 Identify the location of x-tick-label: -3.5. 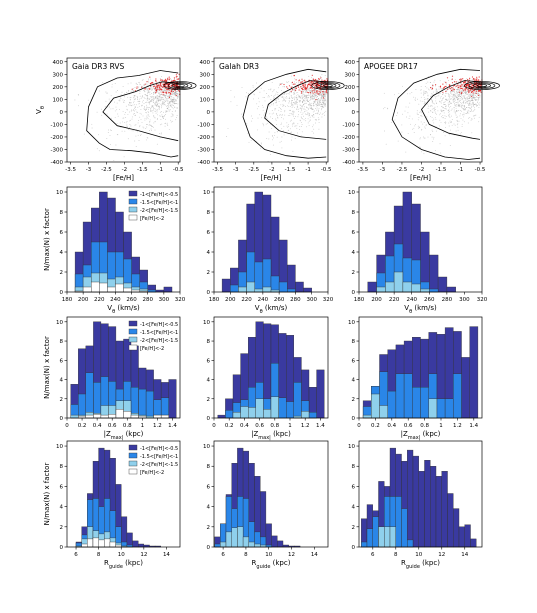
(217, 170).